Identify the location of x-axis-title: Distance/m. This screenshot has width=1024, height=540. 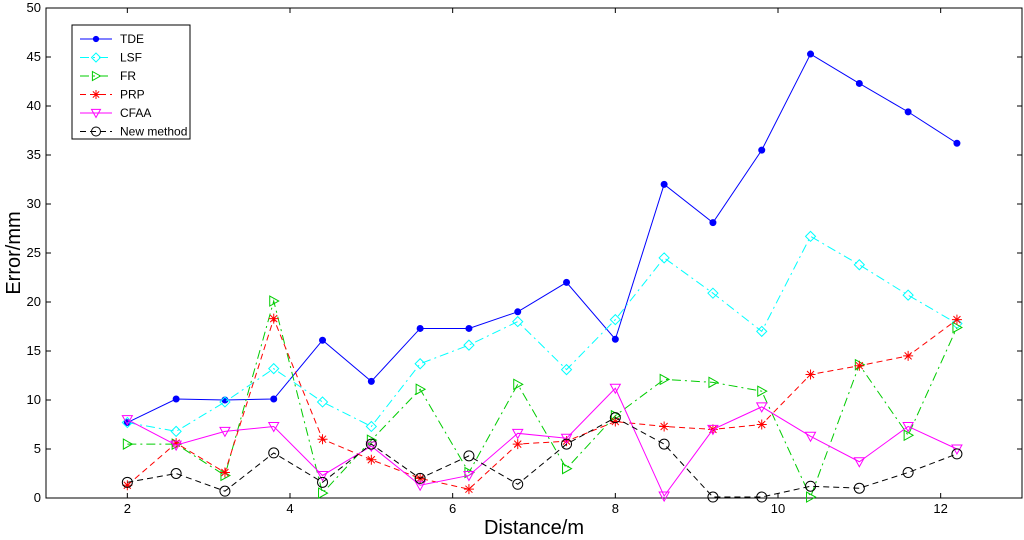
(534, 528).